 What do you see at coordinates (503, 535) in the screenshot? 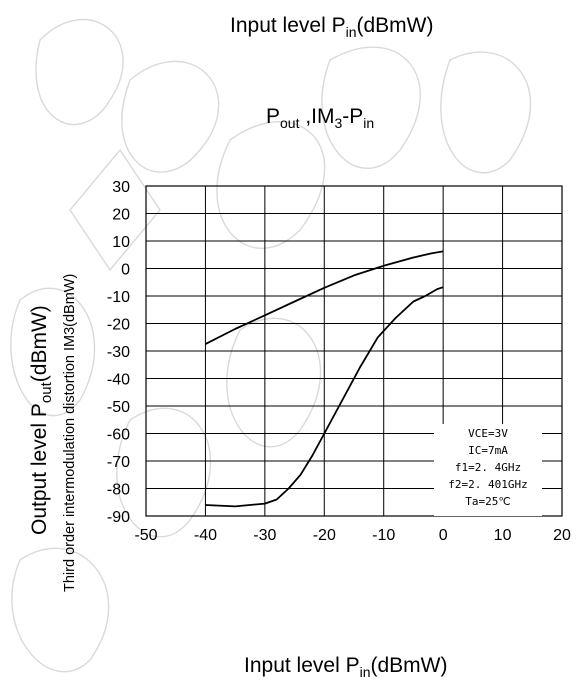
I see `x-tick-label: 10` at bounding box center [503, 535].